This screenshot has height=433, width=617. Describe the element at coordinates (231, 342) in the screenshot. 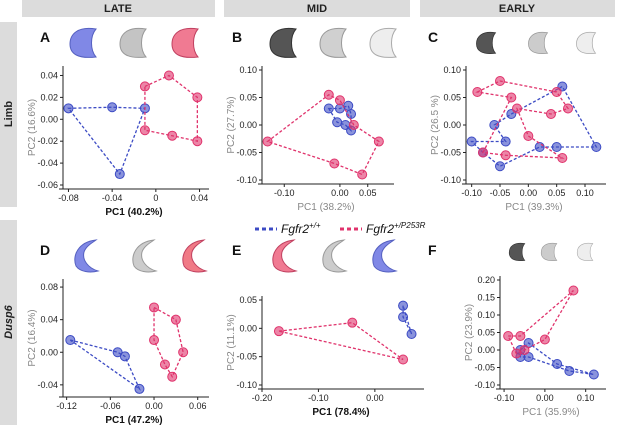

I see `y-axis-label: PC2 (11.1%)` at that location.